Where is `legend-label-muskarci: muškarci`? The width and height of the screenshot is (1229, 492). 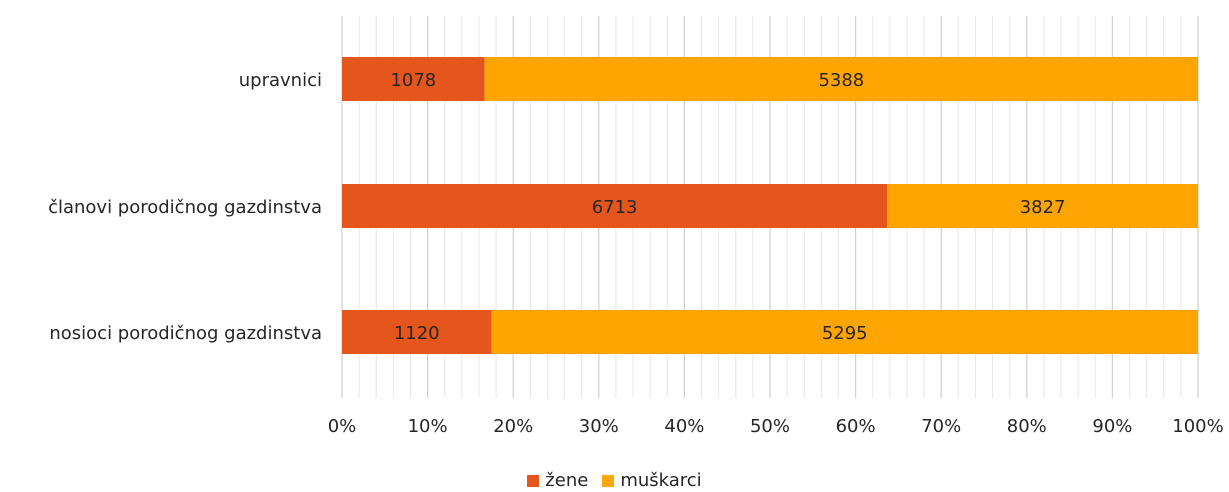 legend-label-muskarci: muškarci is located at coordinates (661, 480).